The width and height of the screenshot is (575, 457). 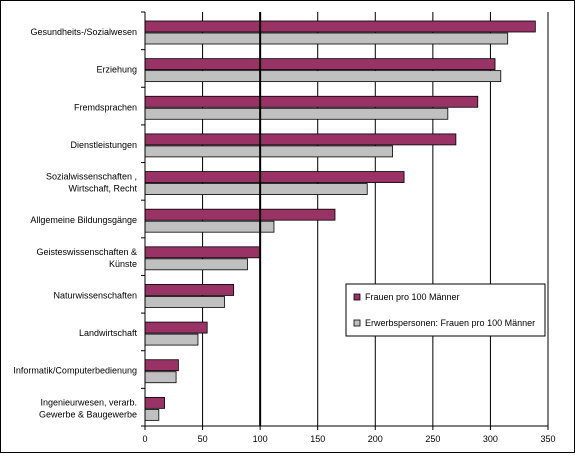 I want to click on category-label: Sozialwissenschaften ,, so click(x=91, y=177).